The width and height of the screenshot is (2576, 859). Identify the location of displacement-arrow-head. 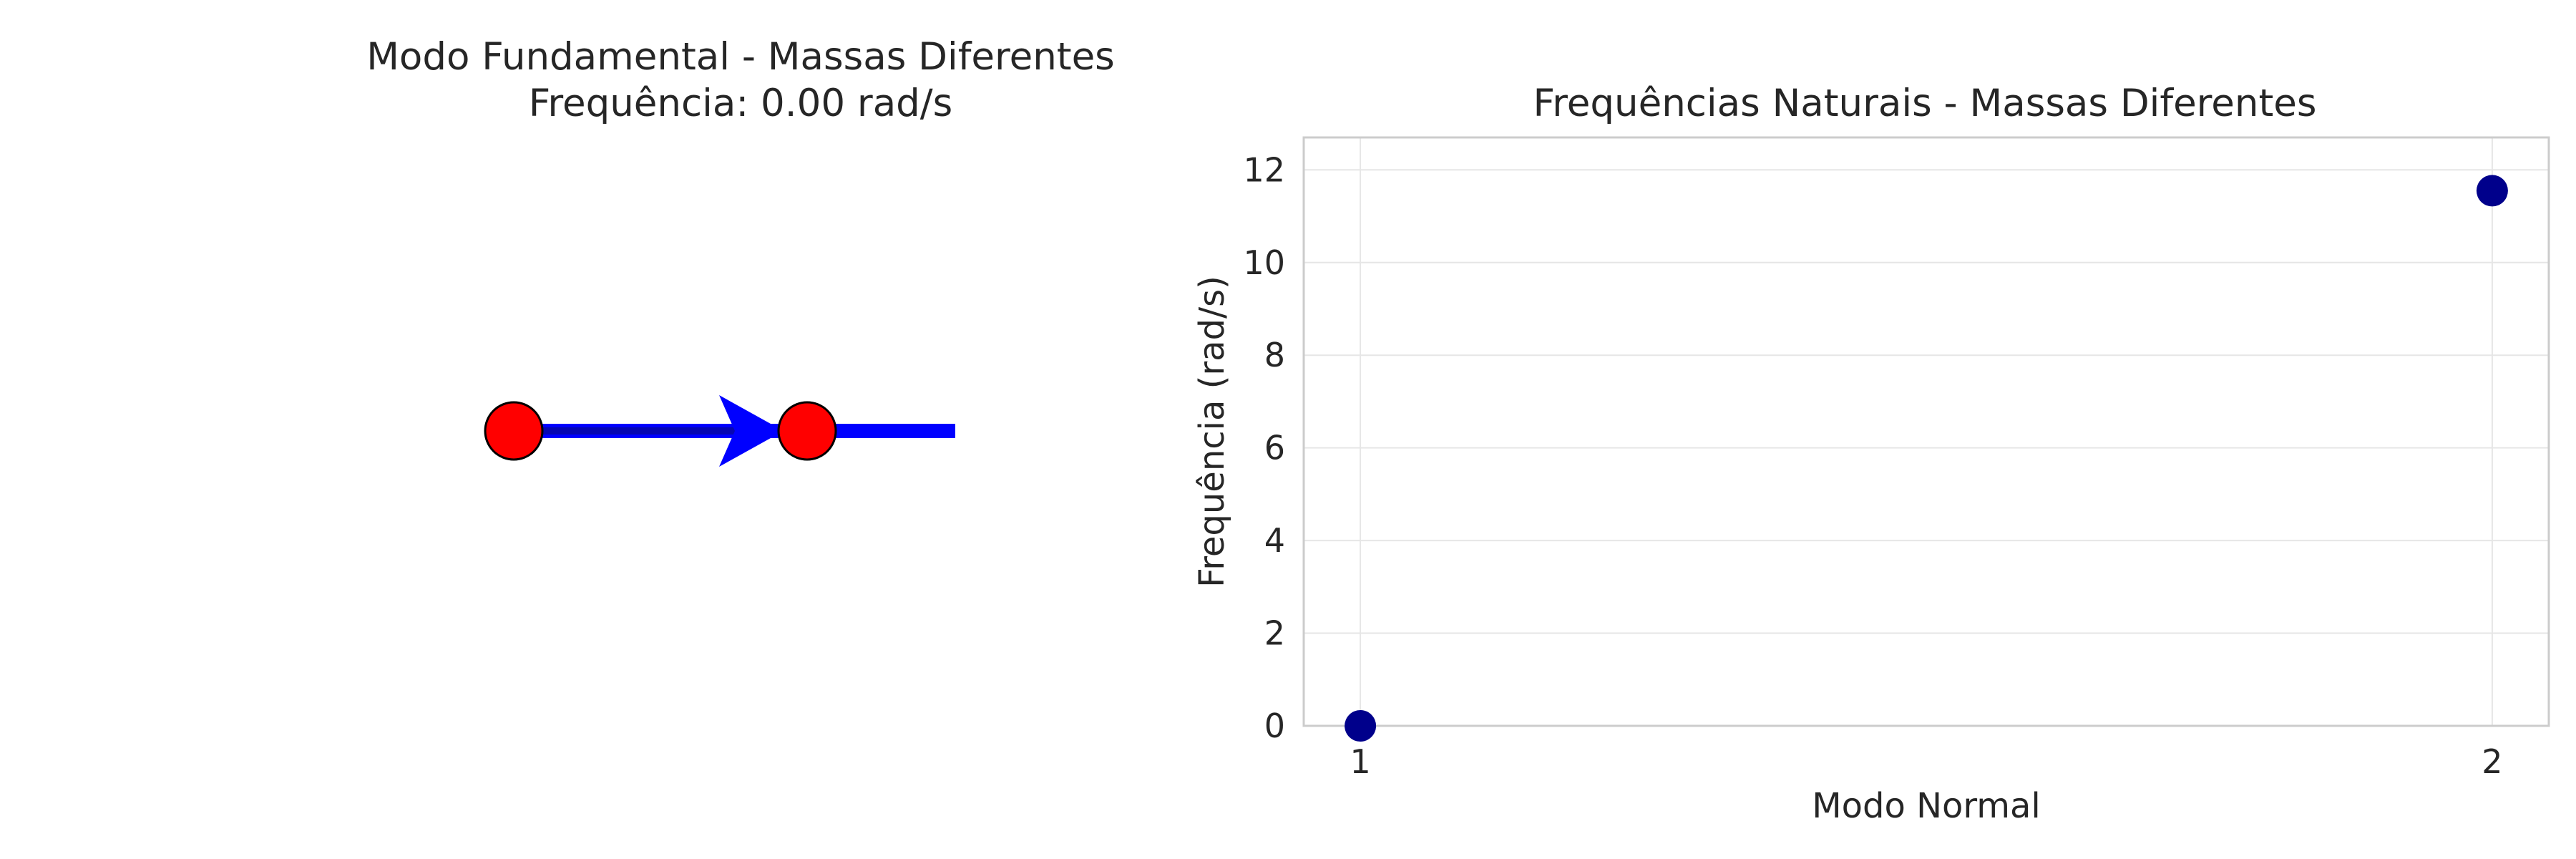
(752, 431).